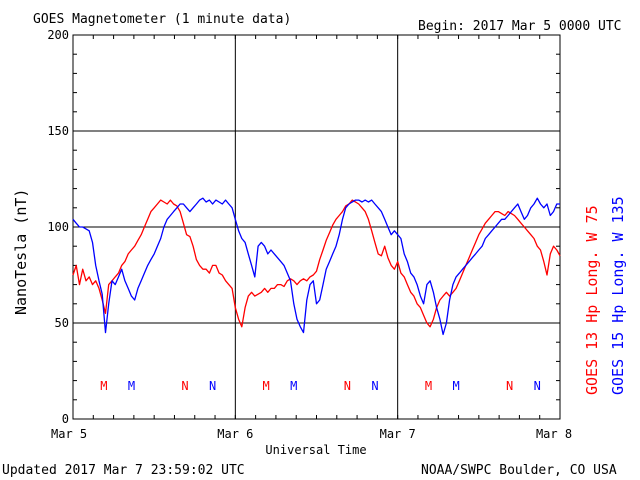  Describe the element at coordinates (58, 131) in the screenshot. I see `y-tick-label: 150` at that location.